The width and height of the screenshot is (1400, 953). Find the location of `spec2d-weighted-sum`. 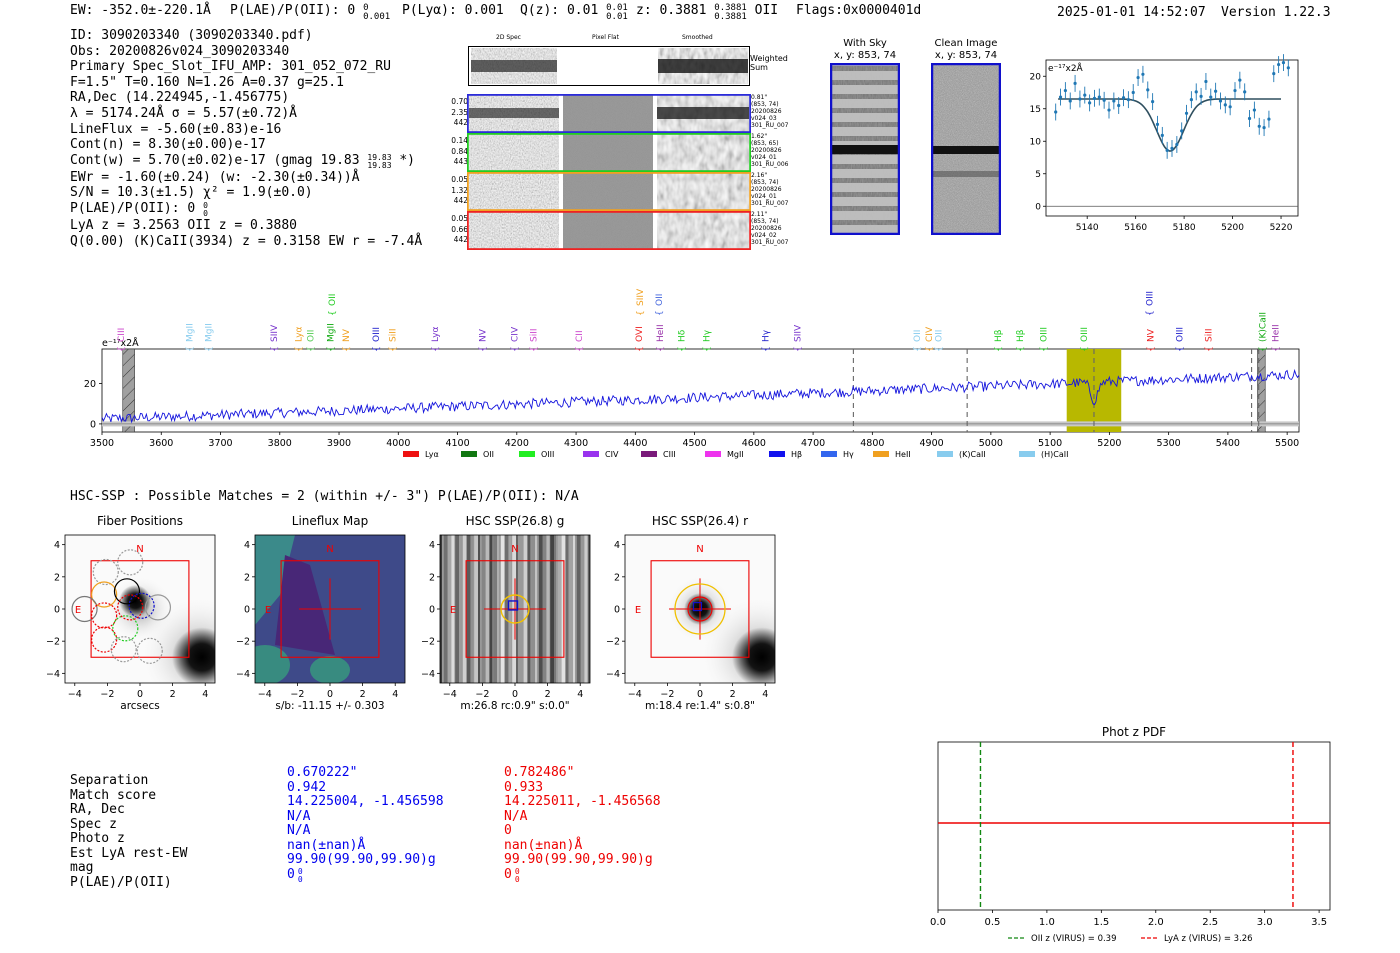

spec2d-weighted-sum is located at coordinates (609, 66).